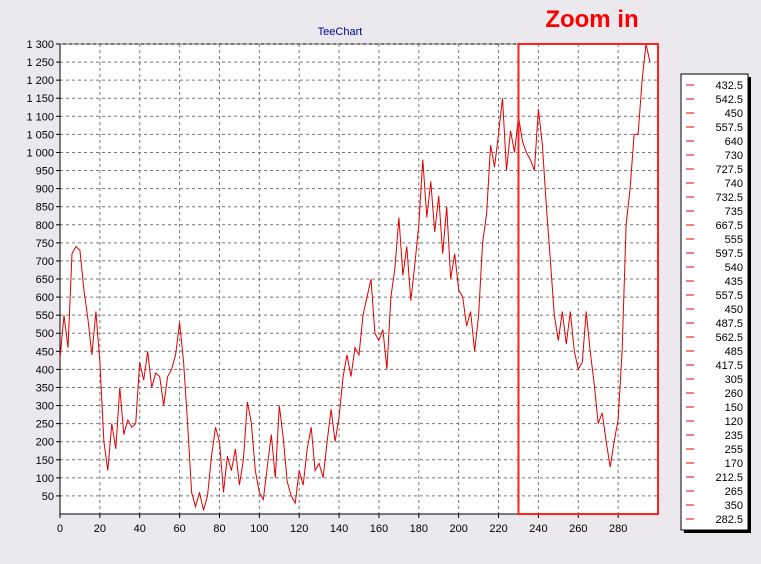 This screenshot has width=761, height=564. Describe the element at coordinates (734, 240) in the screenshot. I see `legend-entry: 555` at that location.